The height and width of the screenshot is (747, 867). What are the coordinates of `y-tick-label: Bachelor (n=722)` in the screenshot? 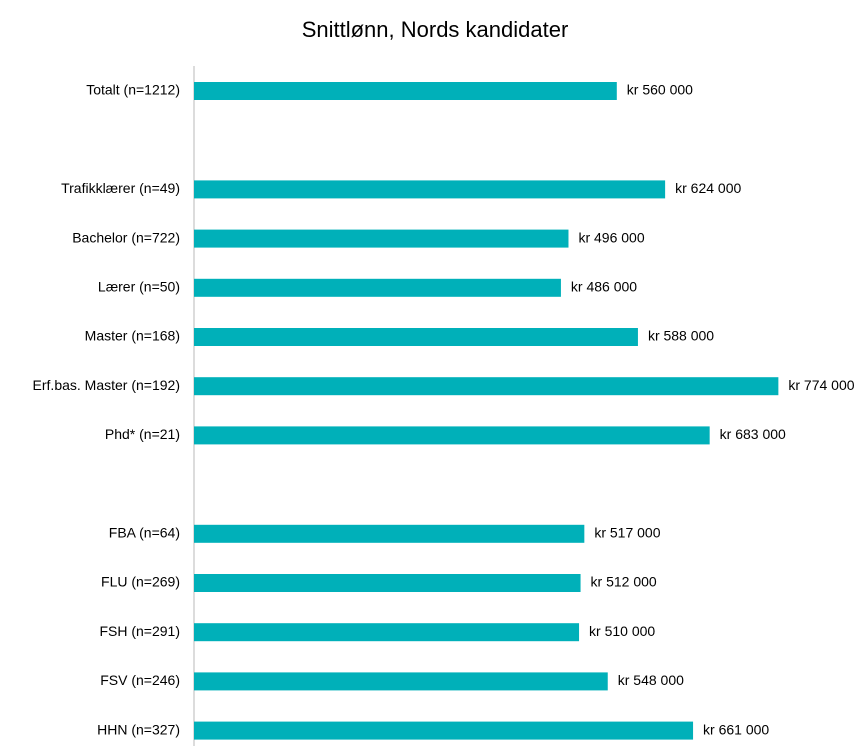 It's located at (126, 237).